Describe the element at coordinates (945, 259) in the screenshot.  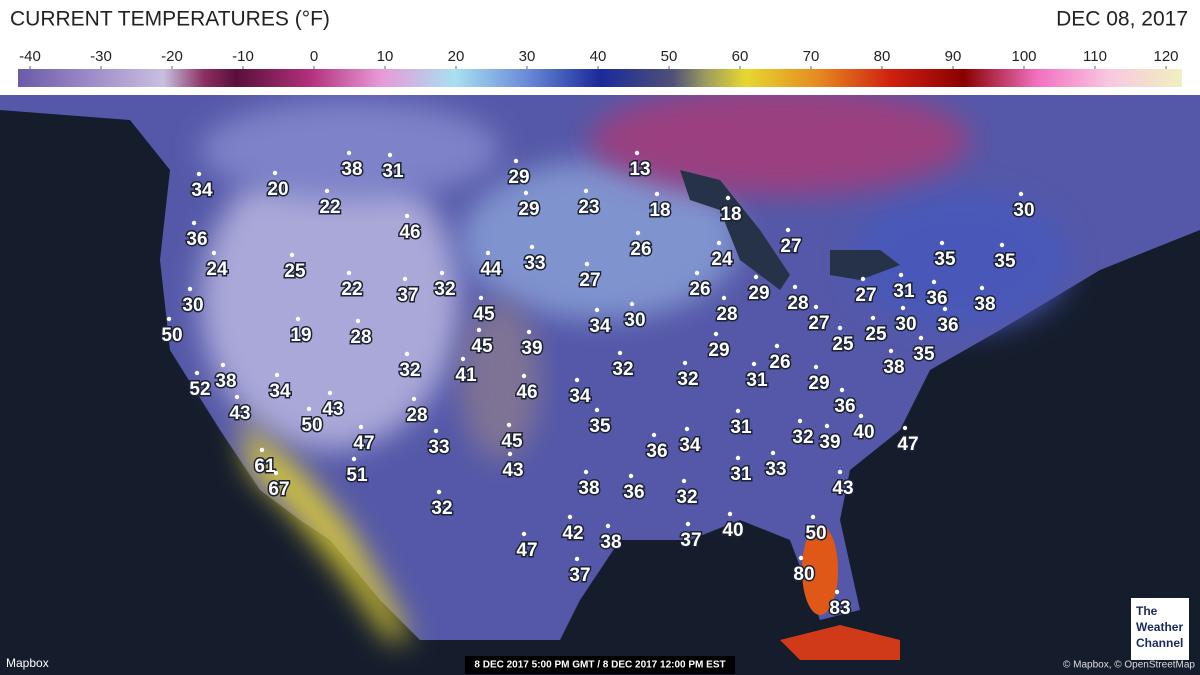
I see `temperature: 35` at that location.